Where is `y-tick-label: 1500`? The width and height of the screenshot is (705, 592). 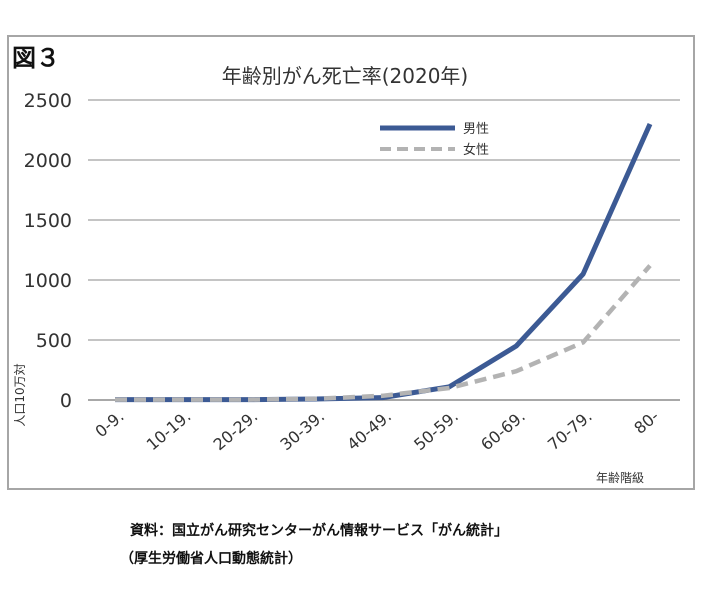 y-tick-label: 1500 is located at coordinates (48, 221).